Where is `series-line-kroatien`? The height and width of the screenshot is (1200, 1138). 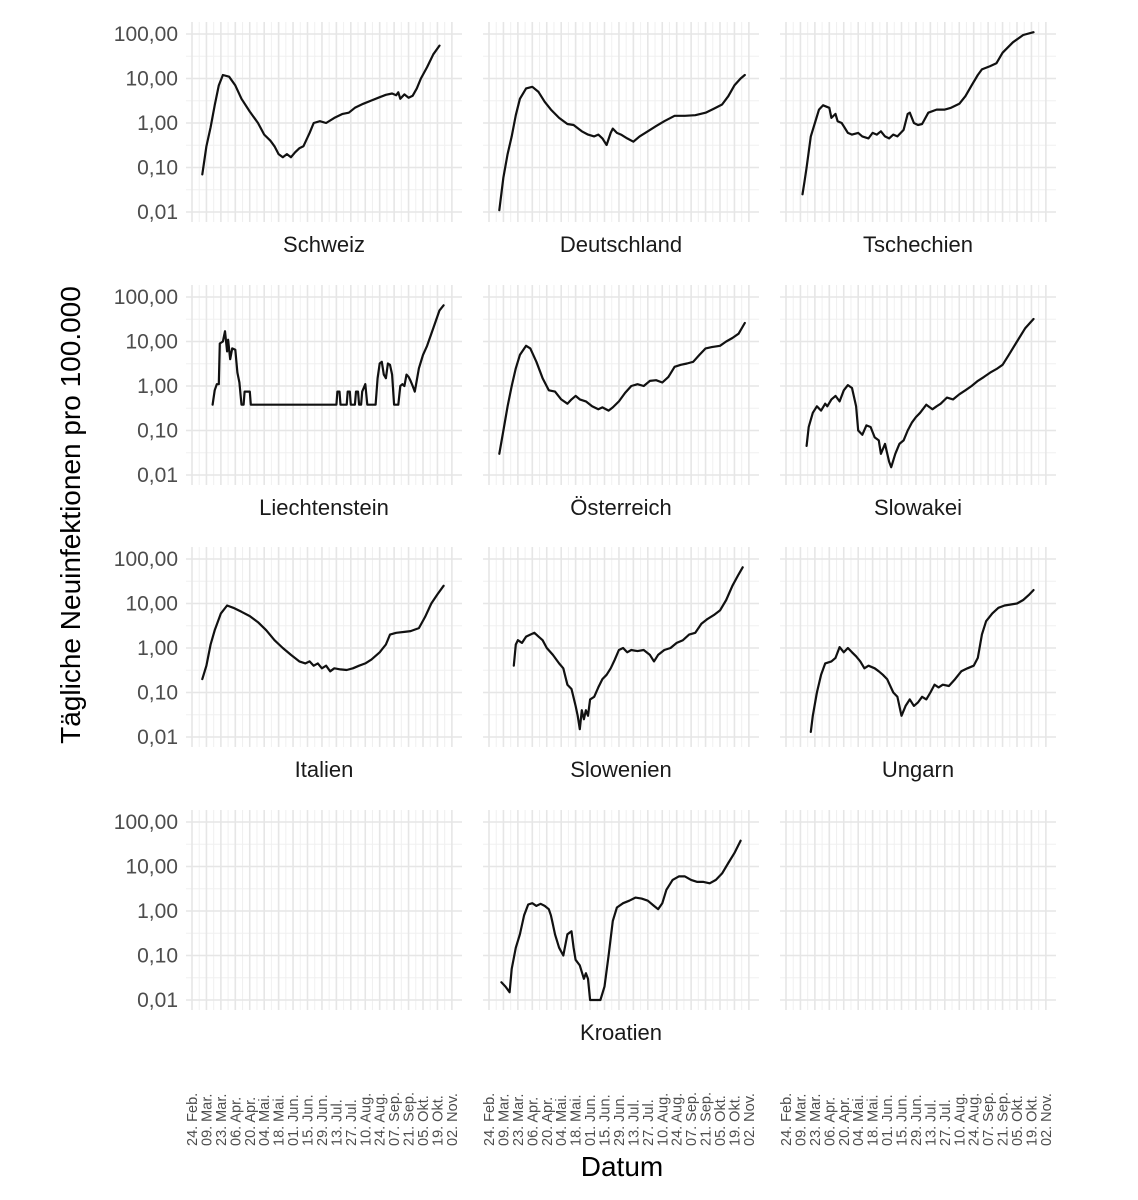 series-line-kroatien is located at coordinates (621, 920).